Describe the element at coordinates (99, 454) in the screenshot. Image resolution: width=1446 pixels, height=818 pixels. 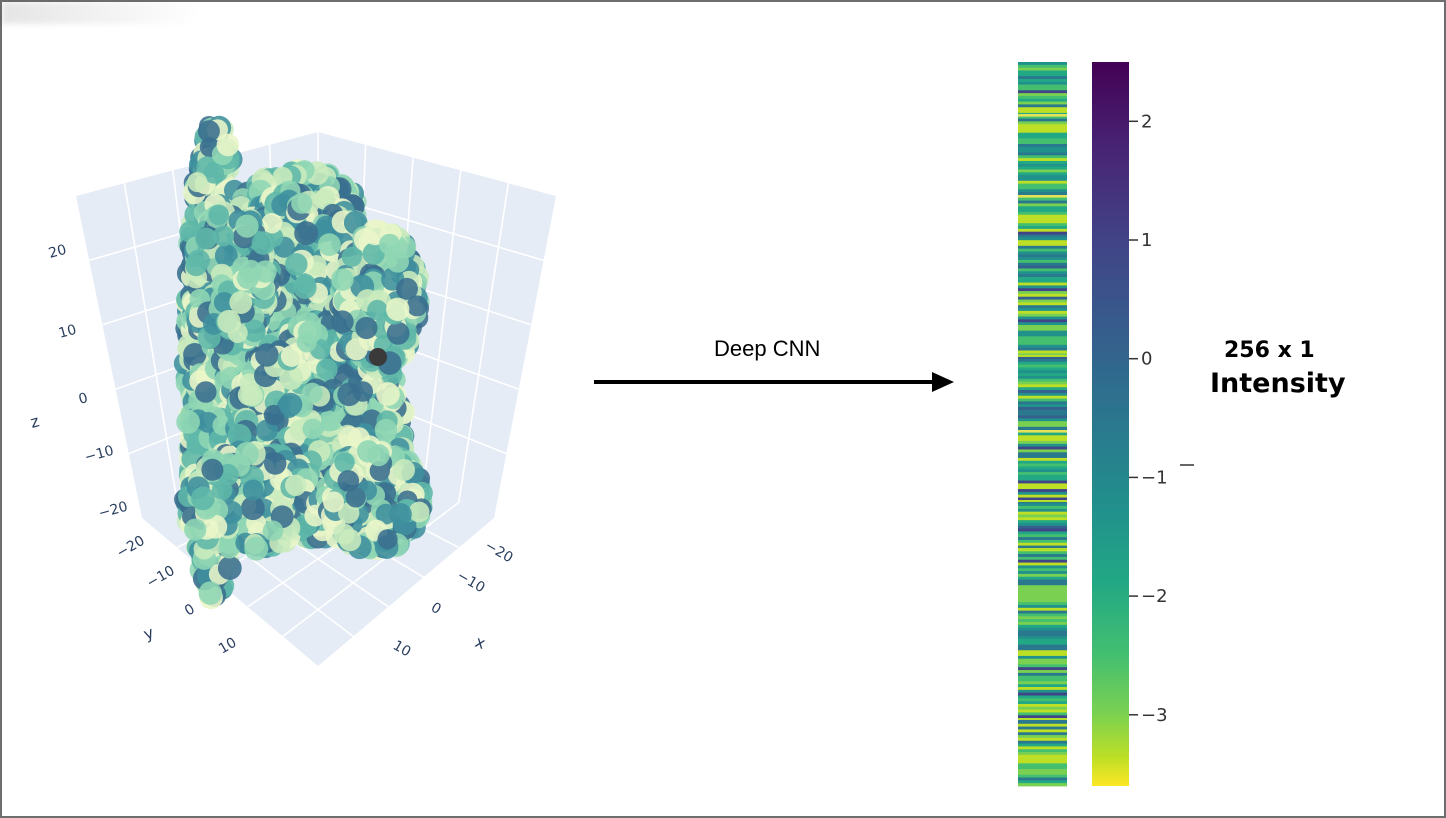
I see `z-tick-label: −10` at that location.